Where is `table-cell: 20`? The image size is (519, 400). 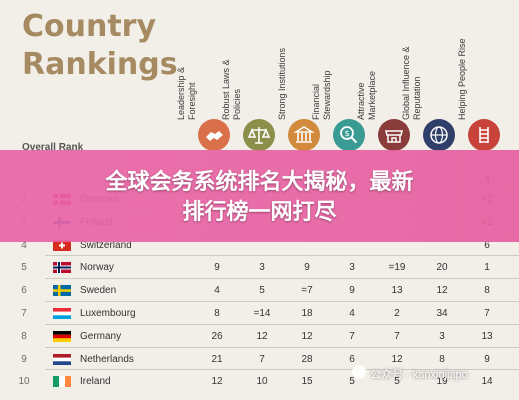
table-cell: 20 is located at coordinates (442, 268).